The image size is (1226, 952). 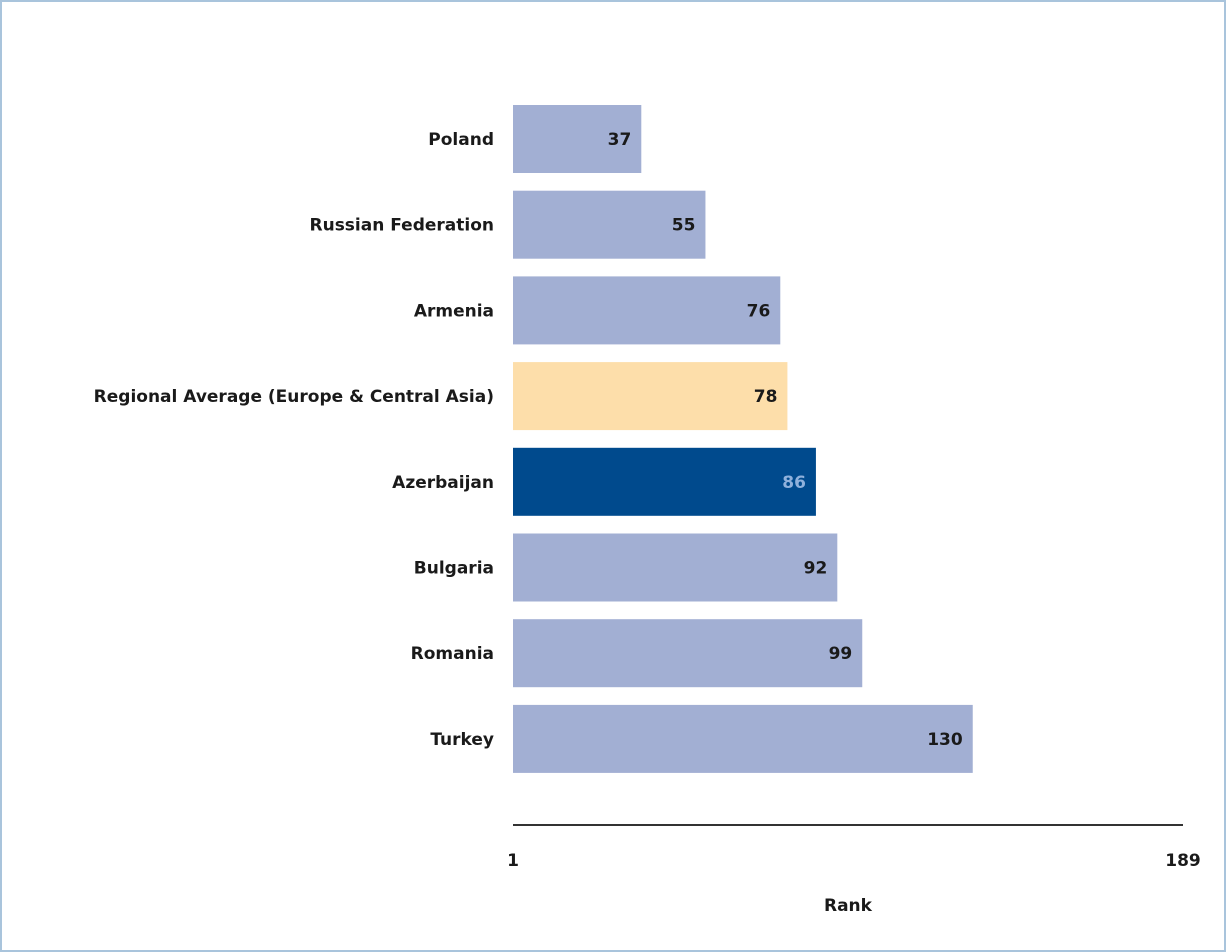 I want to click on bar-russian-federation, so click(x=609, y=224).